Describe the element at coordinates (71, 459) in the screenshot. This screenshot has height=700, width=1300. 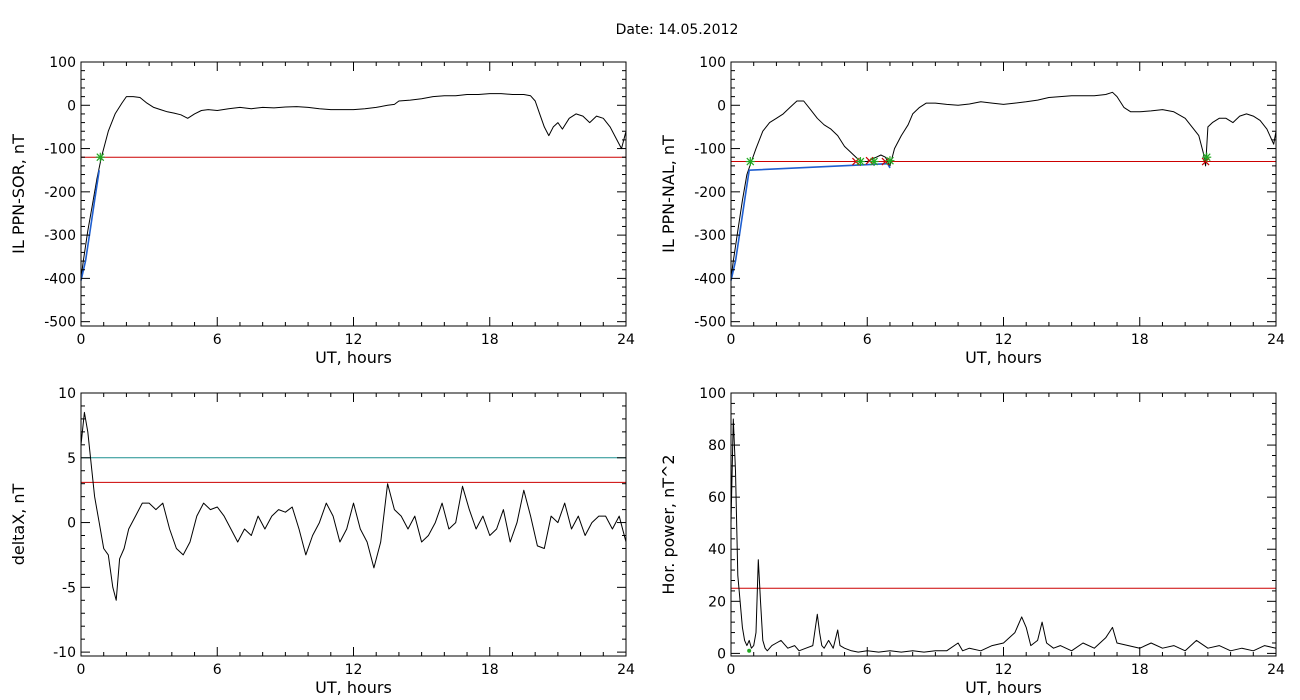
I see `y-tick-label: 5` at that location.